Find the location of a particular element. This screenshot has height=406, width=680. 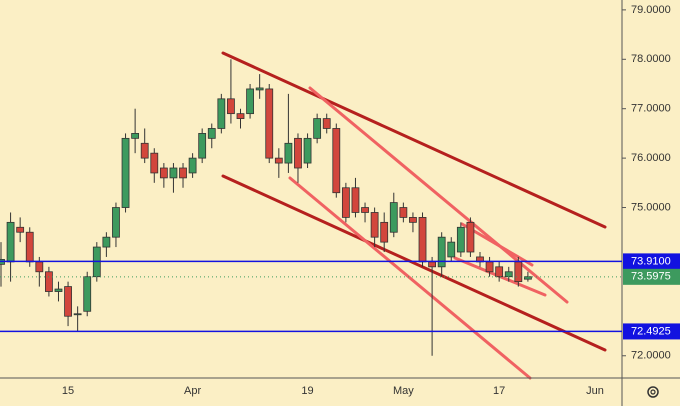

y-tick-label: 79.0000 is located at coordinates (651, 10).